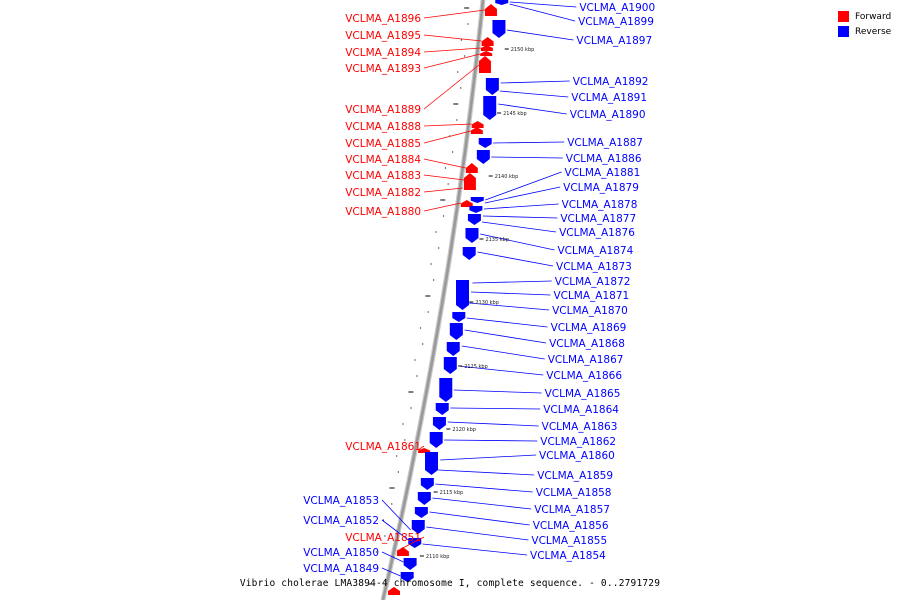 The width and height of the screenshot is (900, 600). What do you see at coordinates (464, 430) in the screenshot?
I see `tick-label: 2120 kbp` at bounding box center [464, 430].